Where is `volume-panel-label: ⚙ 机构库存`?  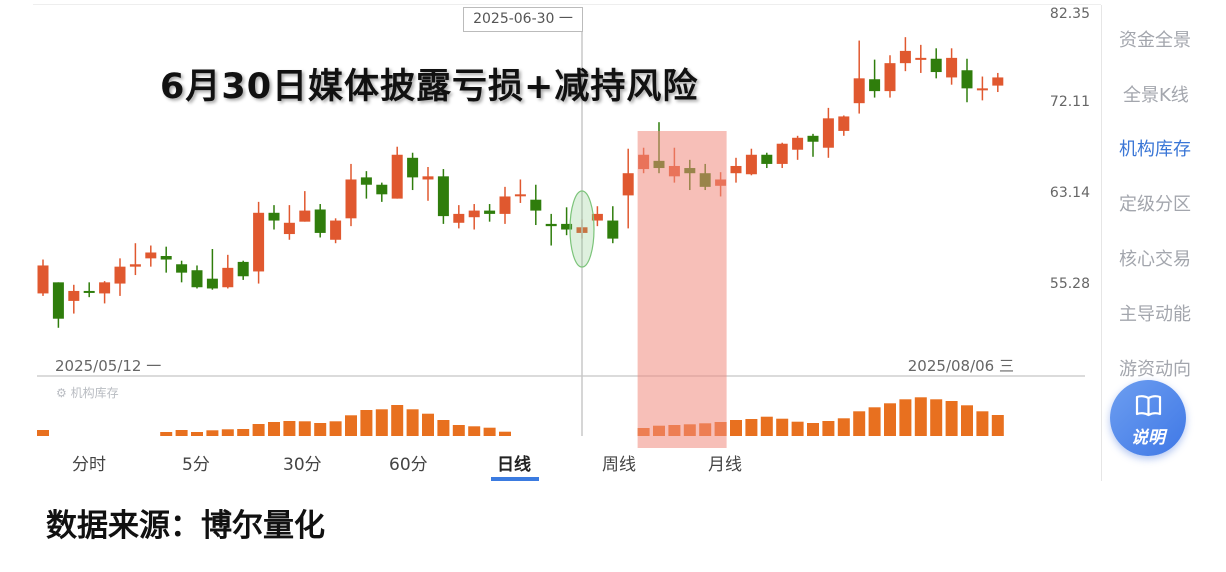
volume-panel-label: ⚙ 机构库存 is located at coordinates (87, 392).